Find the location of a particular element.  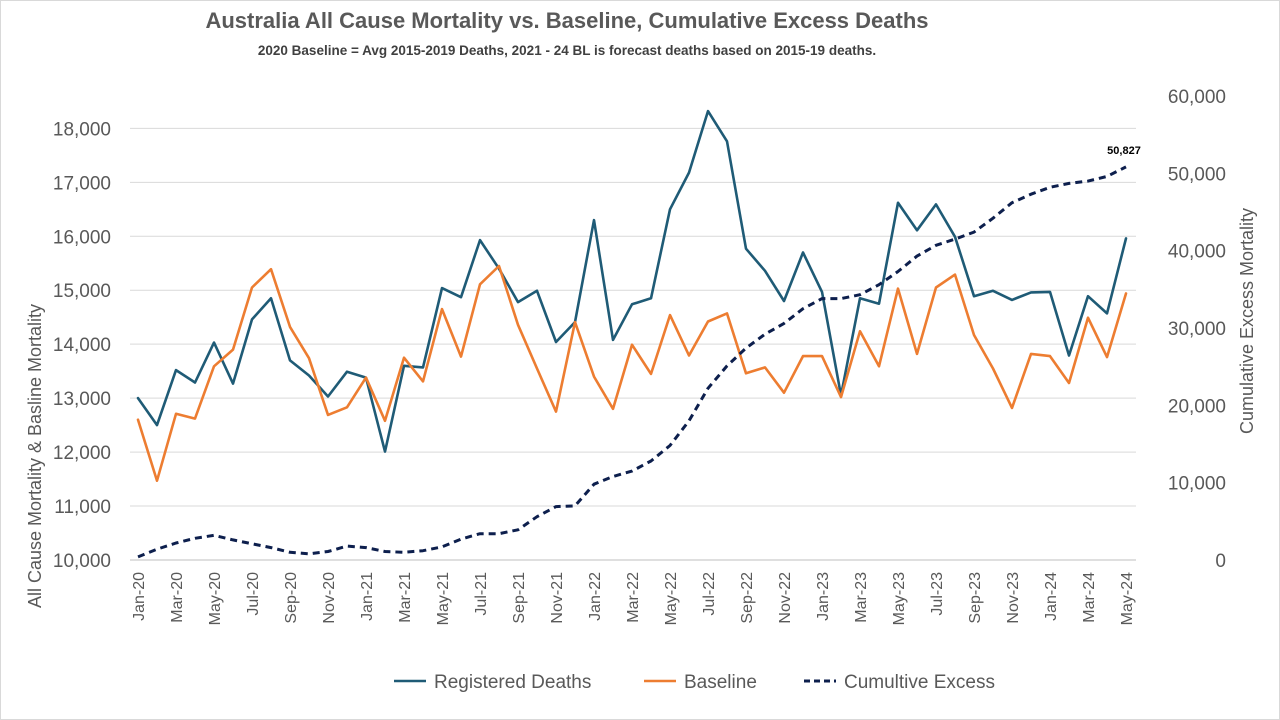

legend-label-registered-deaths: Registered Deaths is located at coordinates (512, 682).